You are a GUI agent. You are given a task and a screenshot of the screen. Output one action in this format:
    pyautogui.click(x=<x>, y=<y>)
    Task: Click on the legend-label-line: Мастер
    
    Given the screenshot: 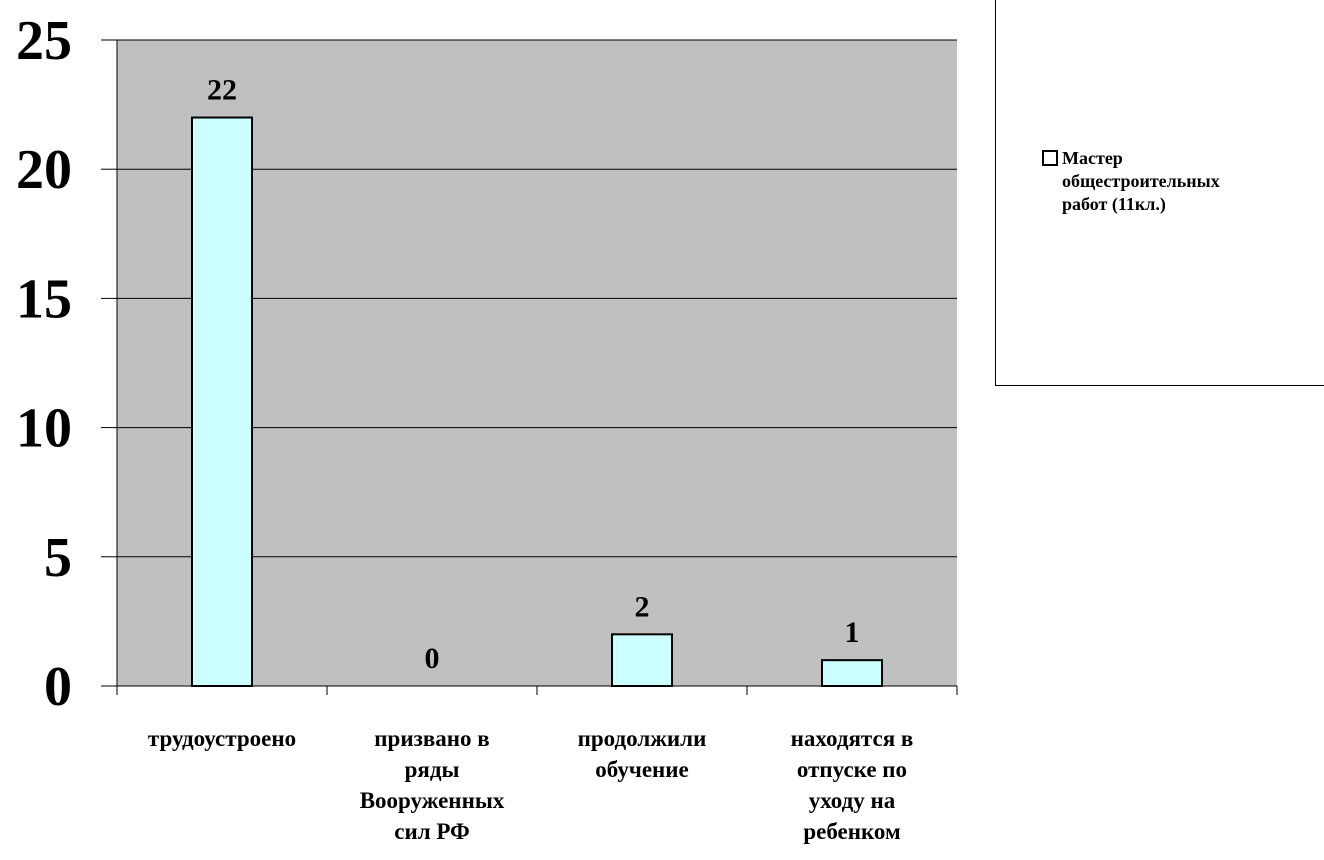 What is the action you would take?
    pyautogui.click(x=1092, y=158)
    